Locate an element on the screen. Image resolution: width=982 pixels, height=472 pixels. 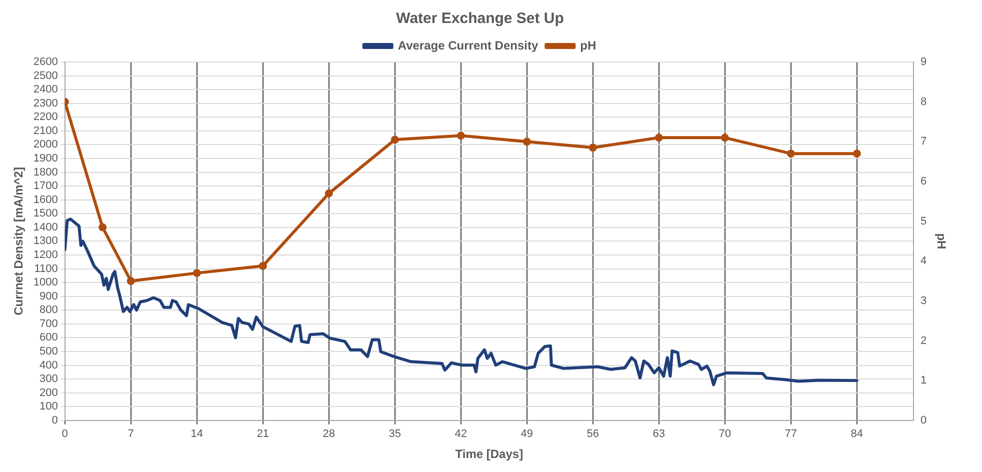
x-tick-label: 49 is located at coordinates (527, 434).